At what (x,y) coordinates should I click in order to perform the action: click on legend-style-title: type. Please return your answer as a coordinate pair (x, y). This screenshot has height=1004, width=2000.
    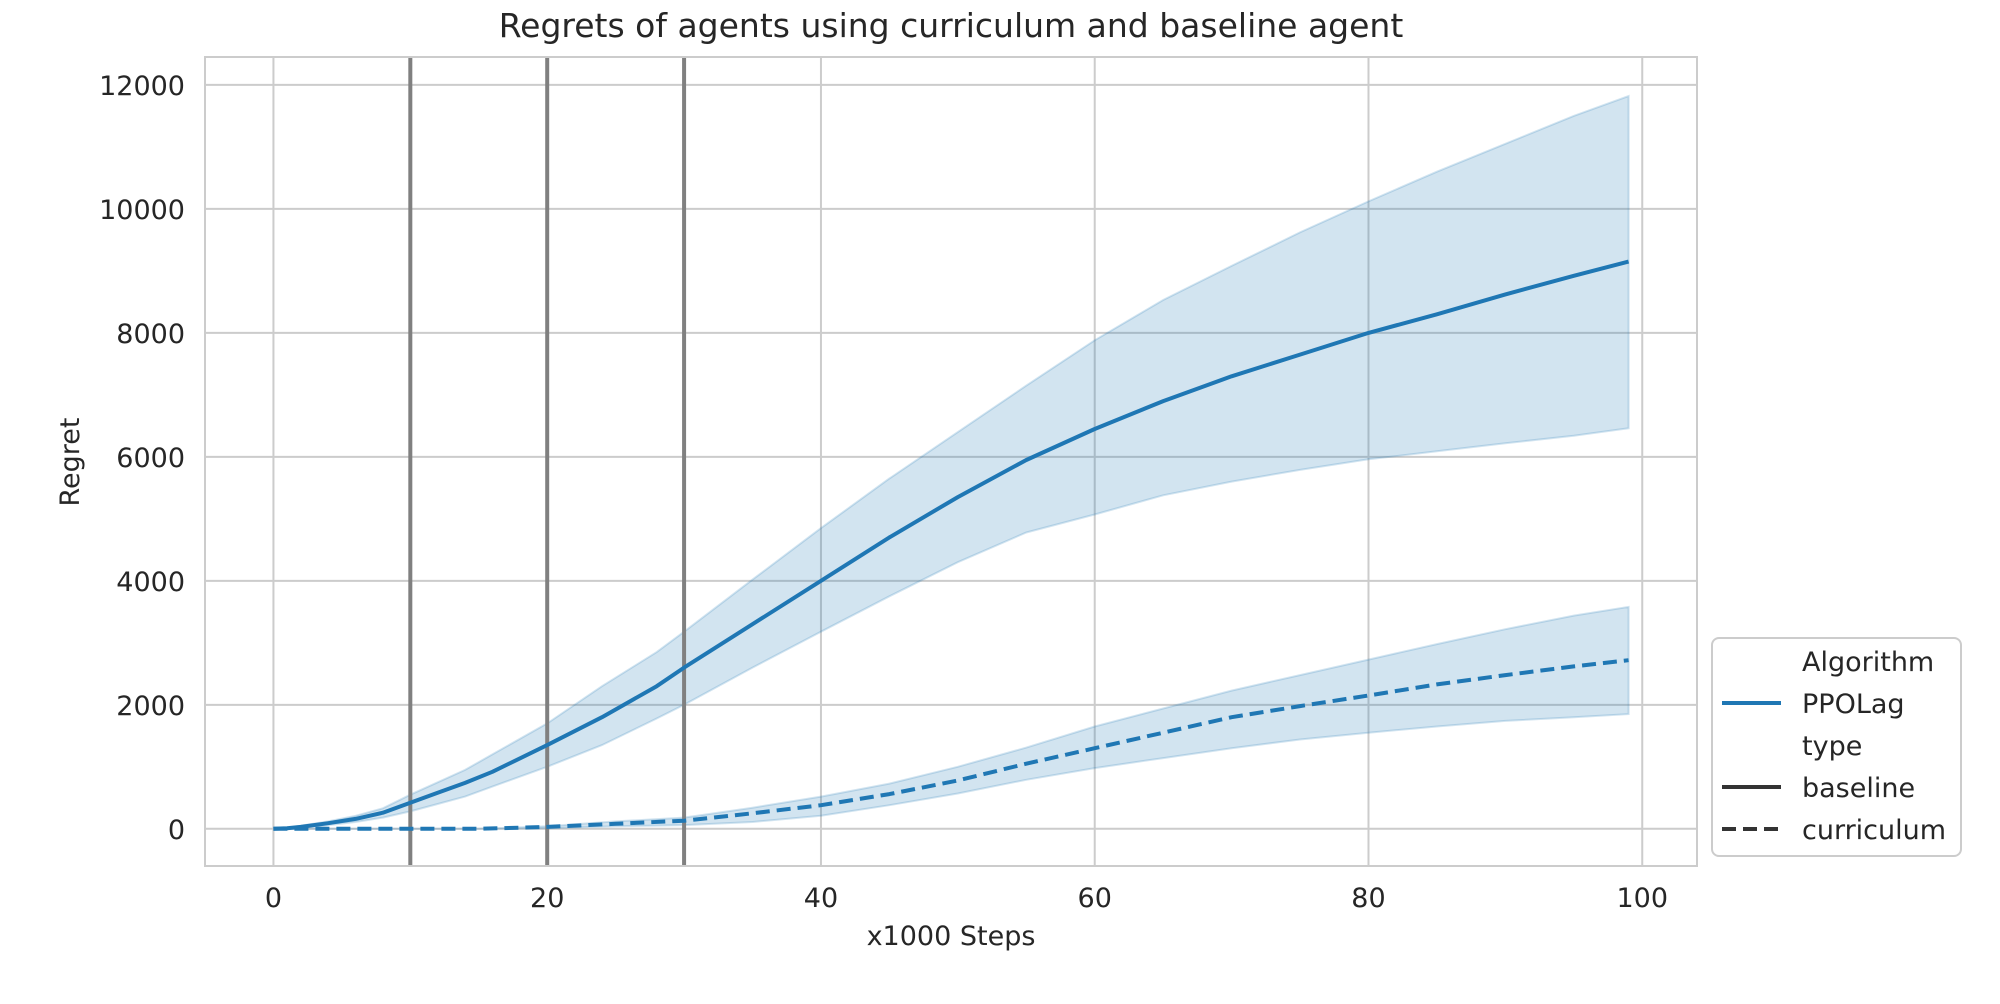
    Looking at the image, I should click on (1832, 746).